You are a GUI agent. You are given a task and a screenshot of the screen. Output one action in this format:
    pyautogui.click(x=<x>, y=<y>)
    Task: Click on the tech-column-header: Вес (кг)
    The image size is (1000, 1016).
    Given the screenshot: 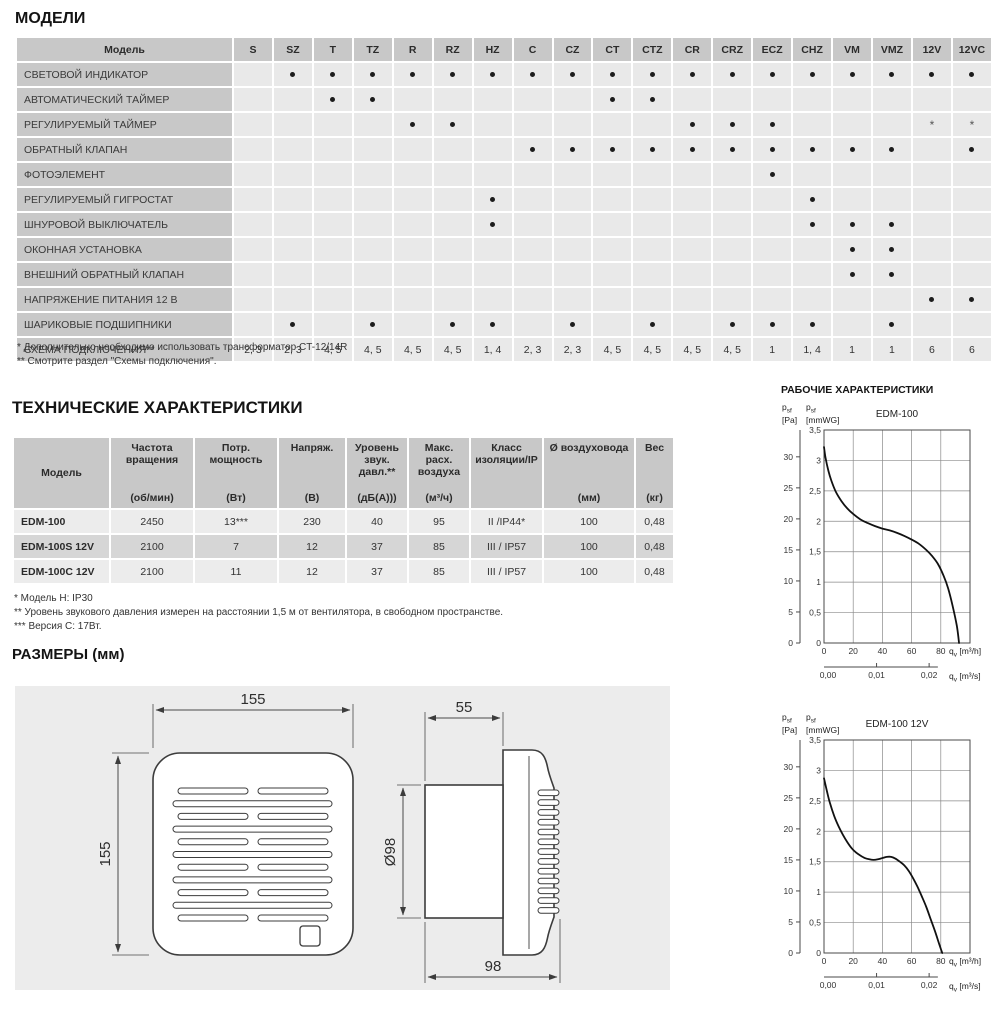 What is the action you would take?
    pyautogui.click(x=654, y=473)
    